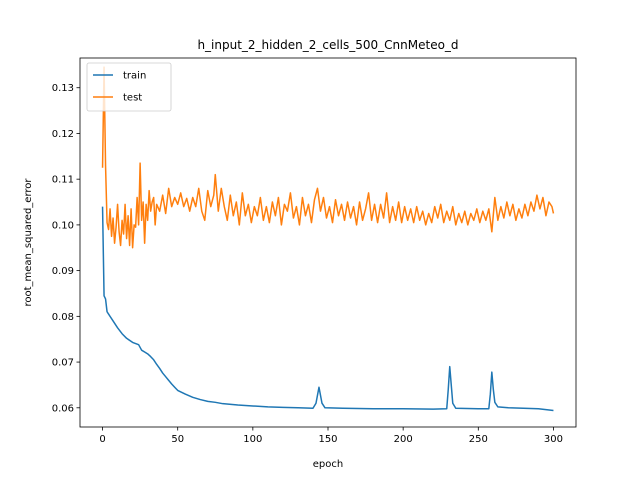 The height and width of the screenshot is (480, 640). Describe the element at coordinates (327, 439) in the screenshot. I see `x-tick-label: 150` at that location.